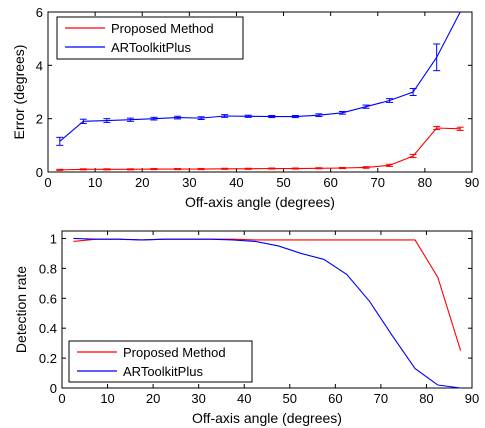 The height and width of the screenshot is (428, 485). I want to click on chart1-xtick-label: 30, so click(189, 182).